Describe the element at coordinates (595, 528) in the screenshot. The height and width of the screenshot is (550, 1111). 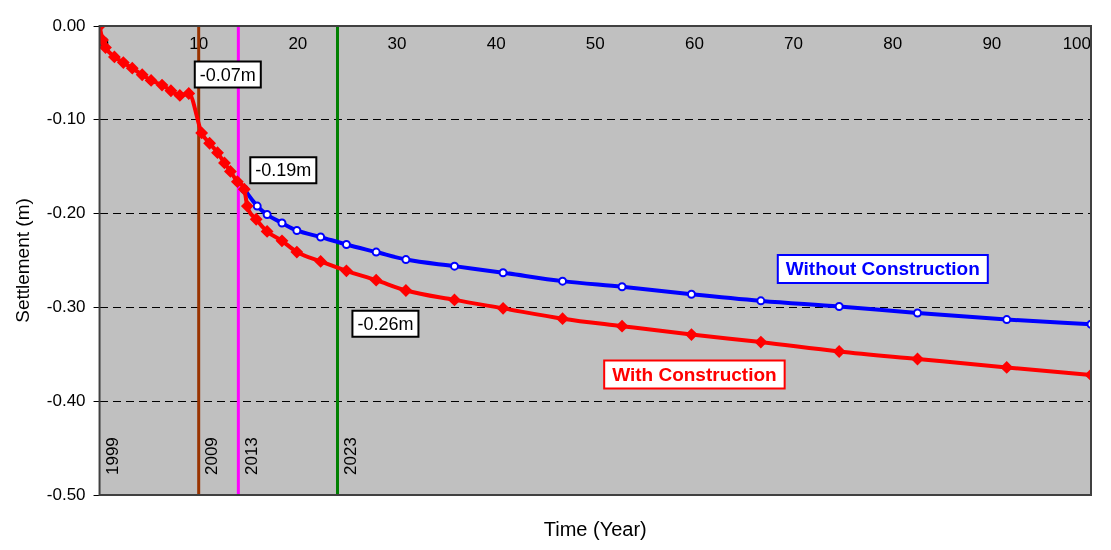
I see `x-axis-title: Time (Year)` at that location.